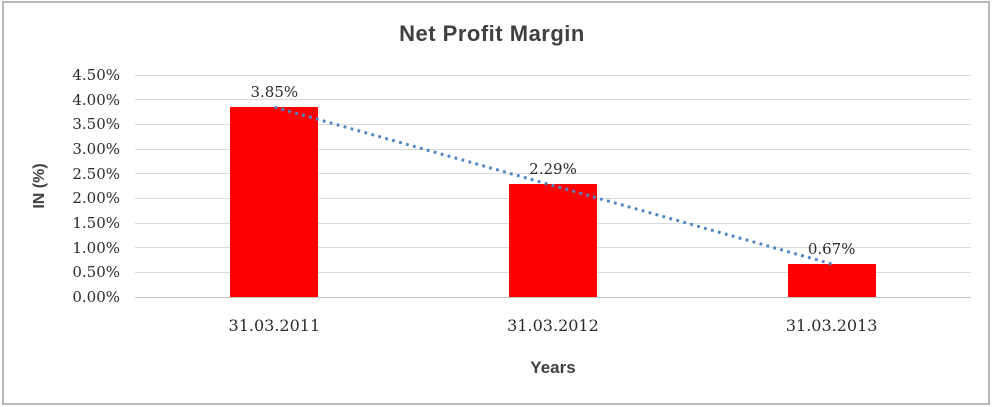 The image size is (994, 407). I want to click on bar-value-label: 0.67%, so click(831, 248).